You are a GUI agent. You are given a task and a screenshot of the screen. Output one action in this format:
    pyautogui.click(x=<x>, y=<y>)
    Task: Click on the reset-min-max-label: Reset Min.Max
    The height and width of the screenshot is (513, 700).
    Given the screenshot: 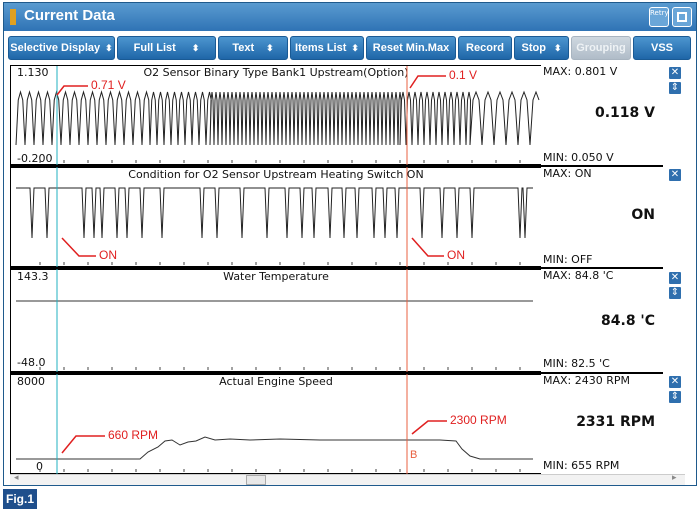 What is the action you would take?
    pyautogui.click(x=411, y=48)
    